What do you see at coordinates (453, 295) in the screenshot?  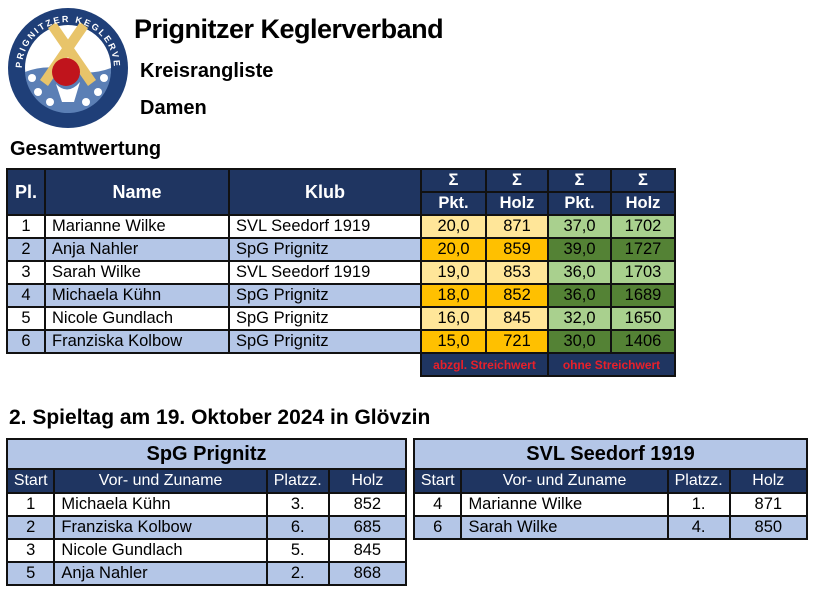 I see `cell-pkt-net: 18,0` at bounding box center [453, 295].